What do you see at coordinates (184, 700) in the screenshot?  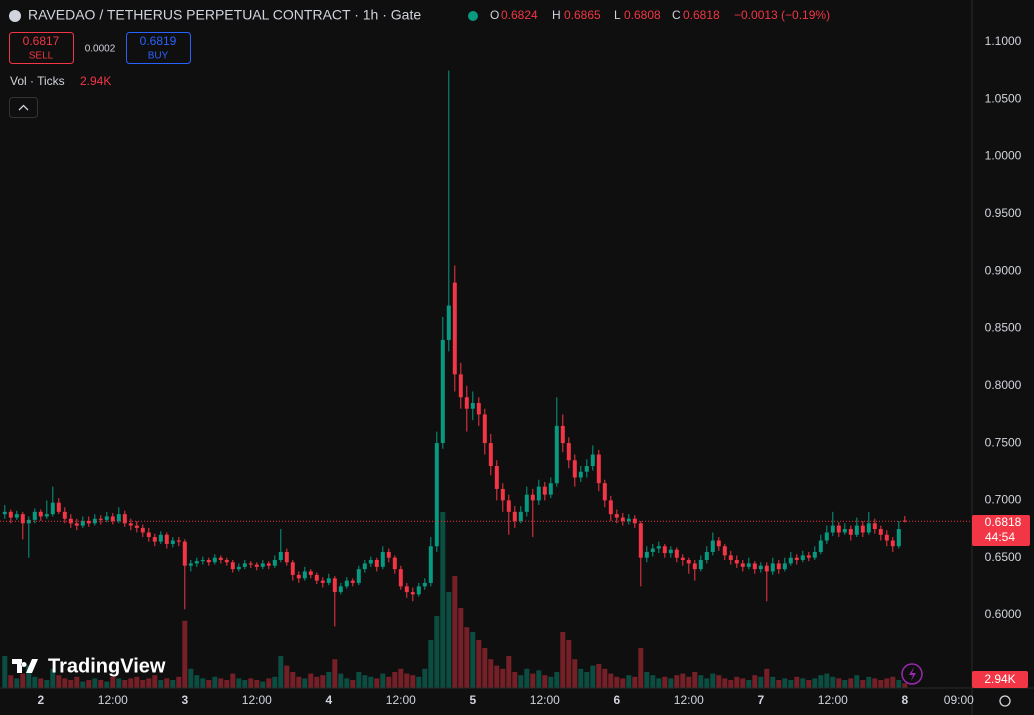 I see `x-tick-label: 3` at bounding box center [184, 700].